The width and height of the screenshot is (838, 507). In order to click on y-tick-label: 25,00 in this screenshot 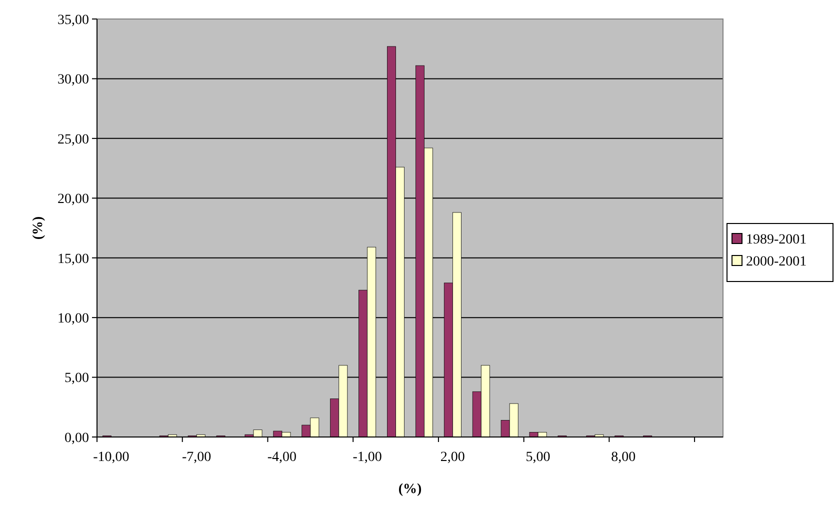, I will do `click(73, 140)`.